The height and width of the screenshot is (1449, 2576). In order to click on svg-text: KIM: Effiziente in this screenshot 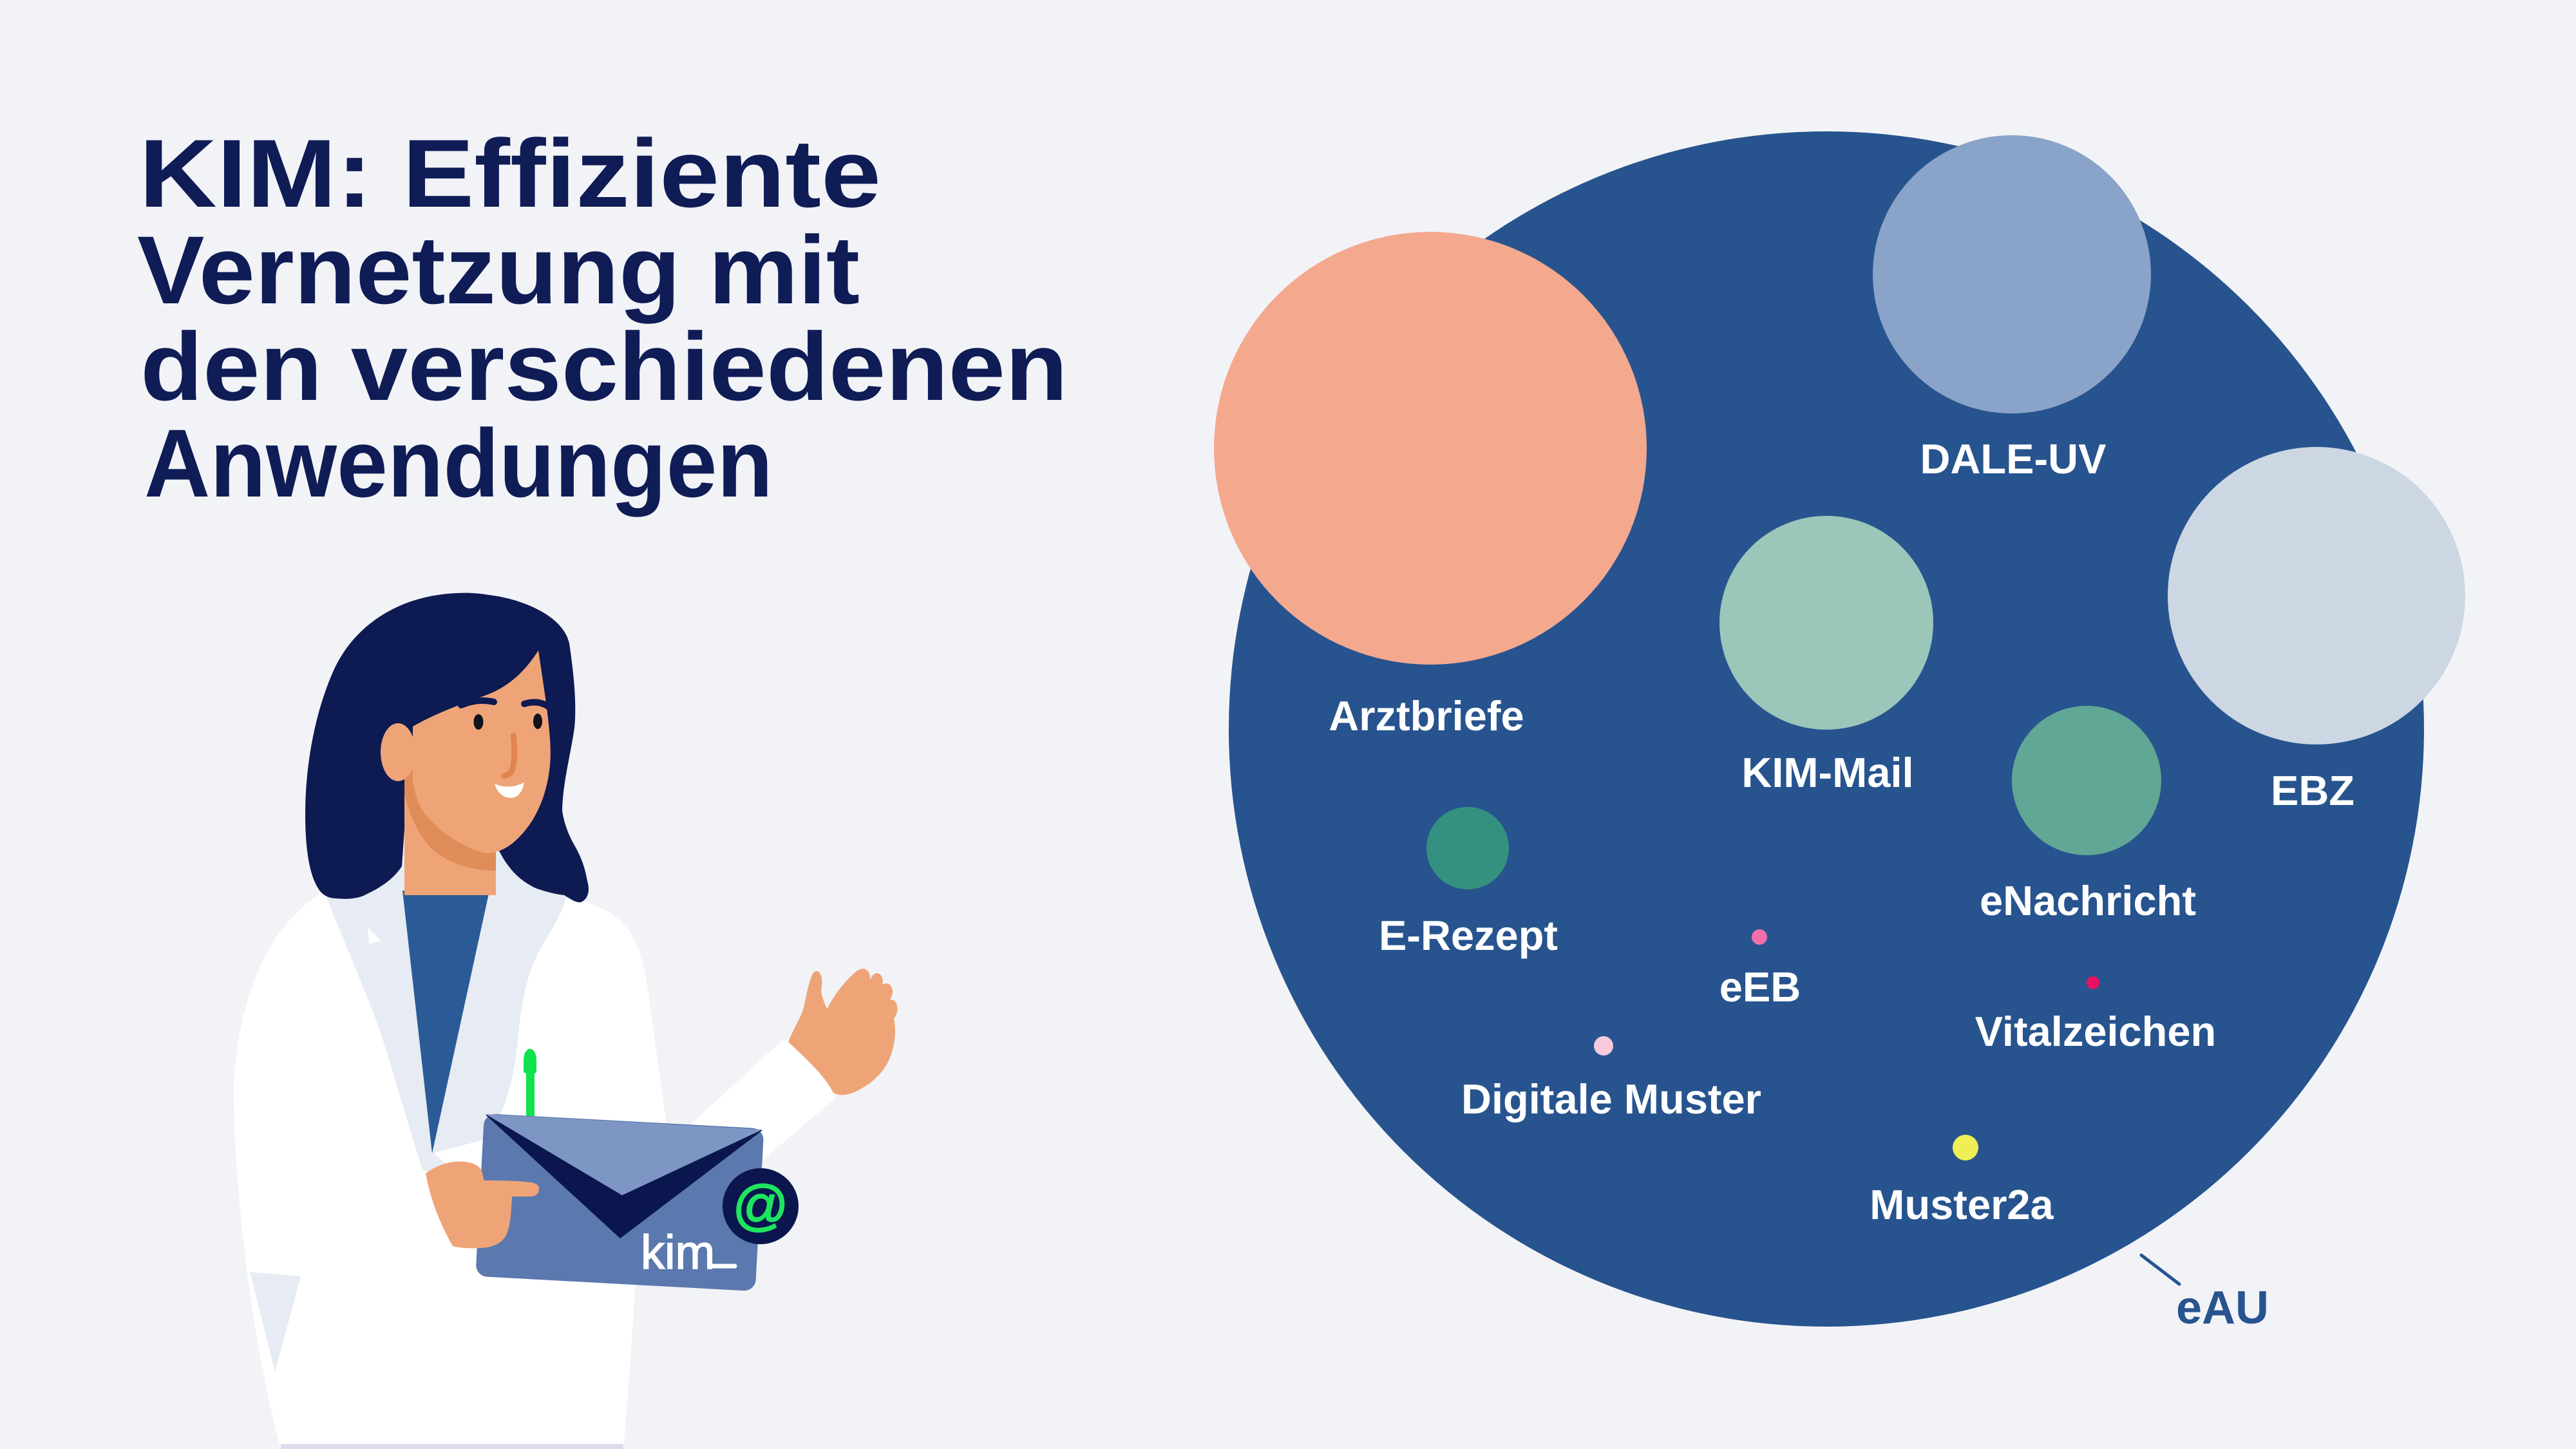, I will do `click(510, 173)`.